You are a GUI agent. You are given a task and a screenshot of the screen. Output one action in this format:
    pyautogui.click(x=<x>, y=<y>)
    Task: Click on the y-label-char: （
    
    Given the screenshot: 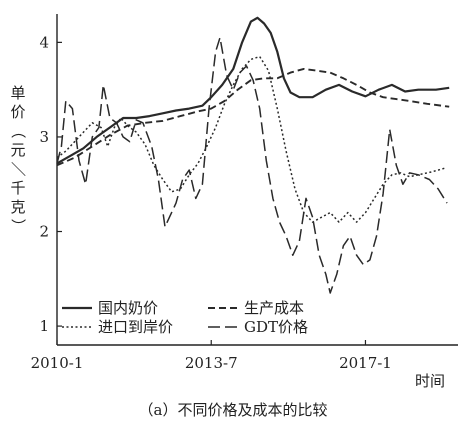 What is the action you would take?
    pyautogui.click(x=18, y=130)
    